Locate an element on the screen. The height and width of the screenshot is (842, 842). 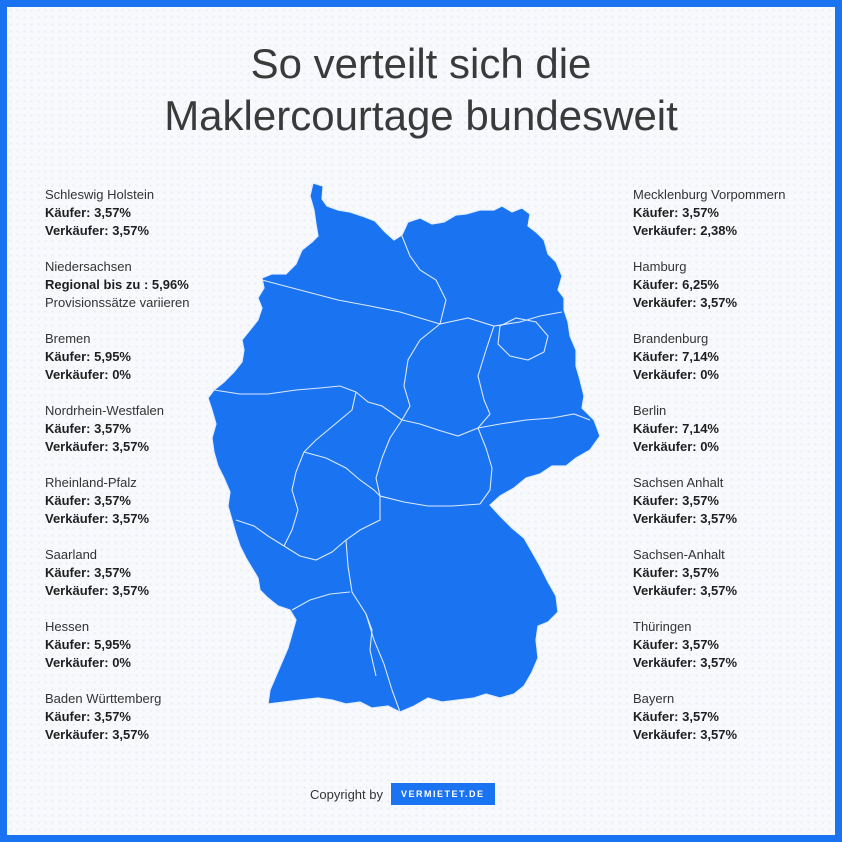
state-name: Bremen is located at coordinates (68, 338).